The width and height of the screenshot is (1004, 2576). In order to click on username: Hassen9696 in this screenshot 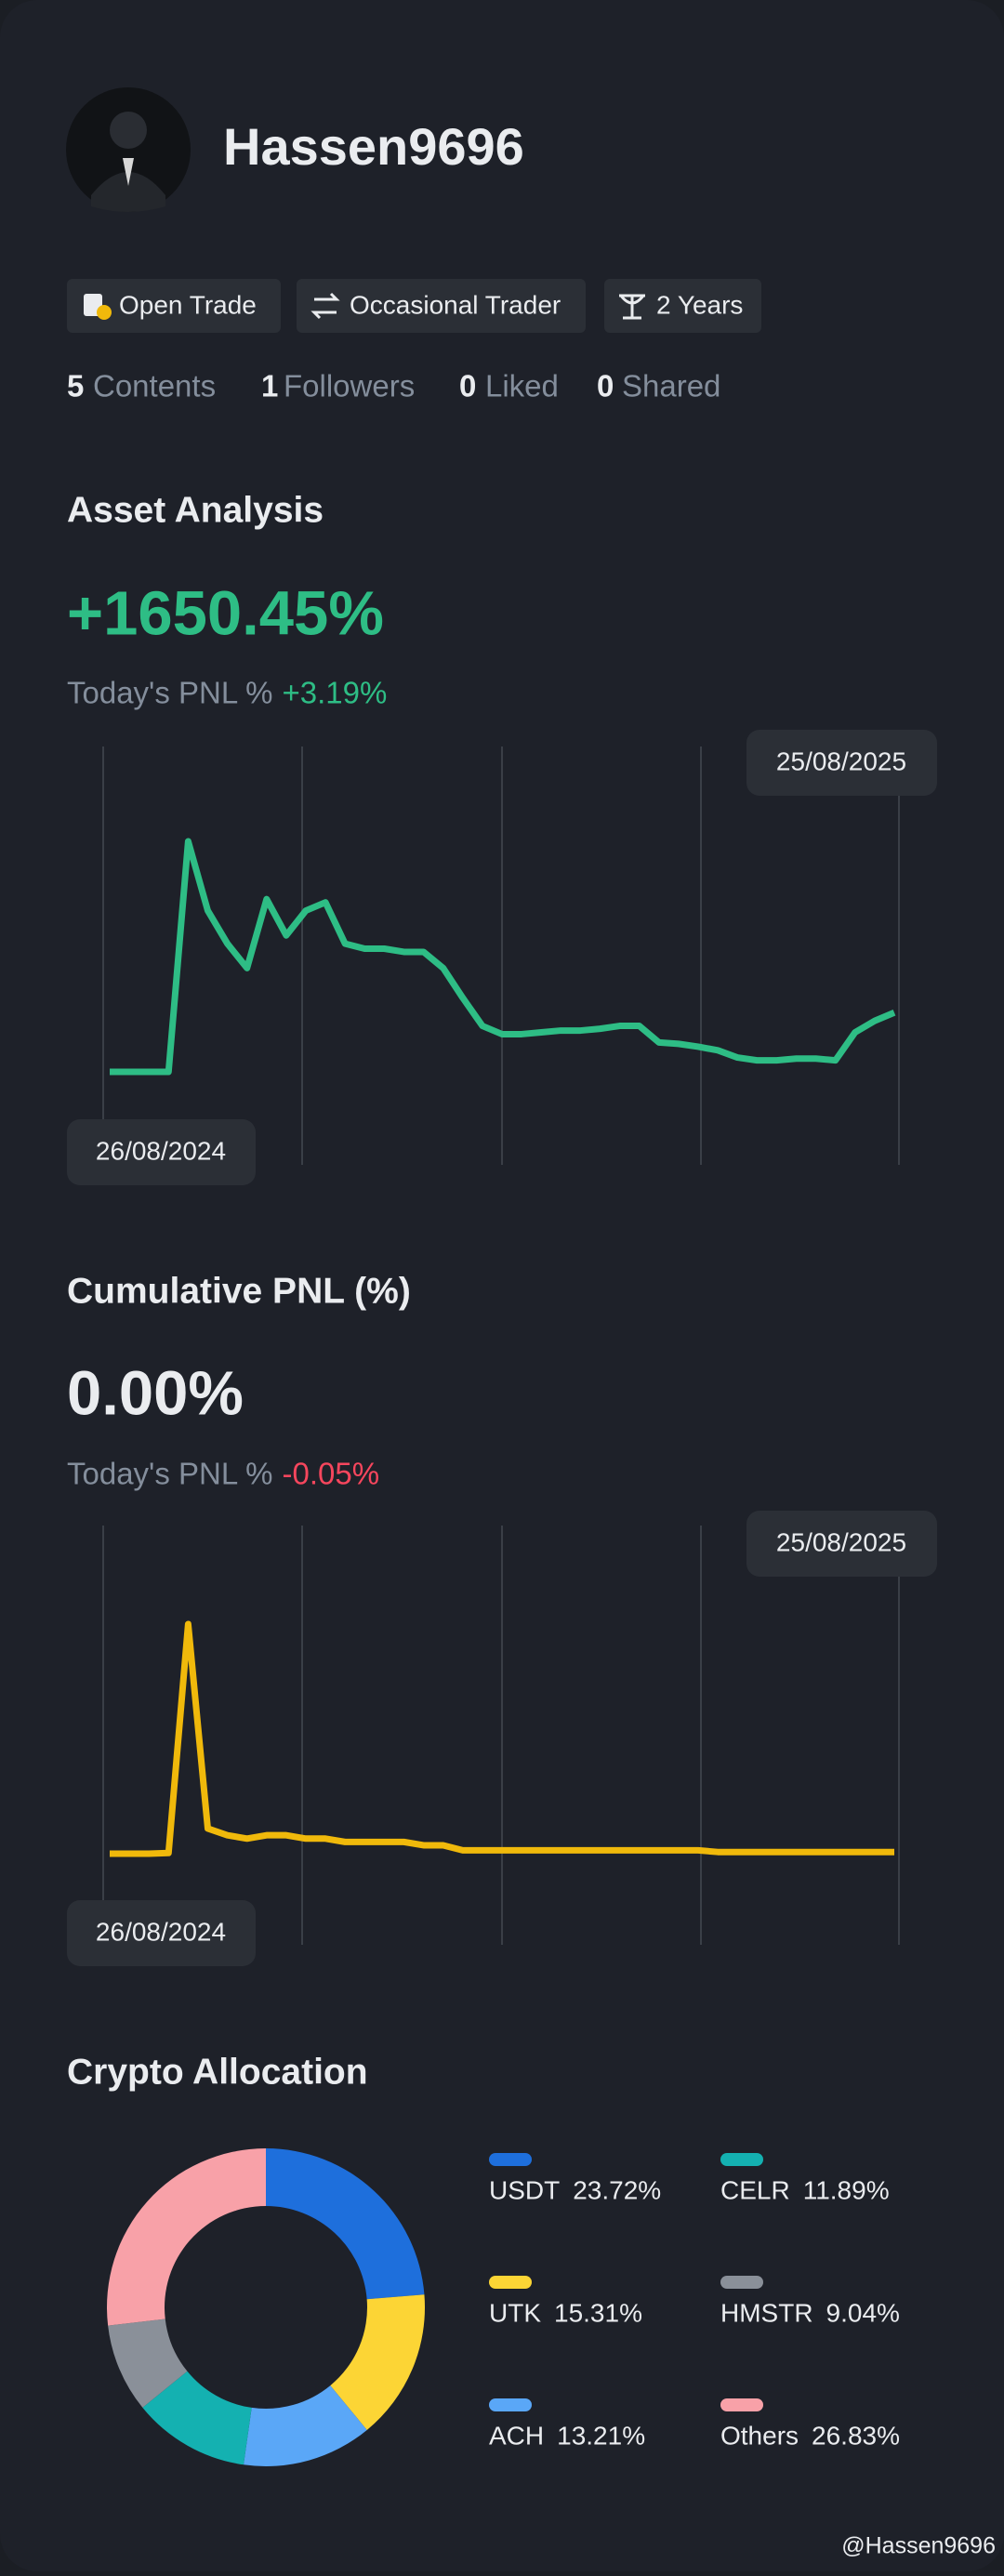, I will do `click(373, 146)`.